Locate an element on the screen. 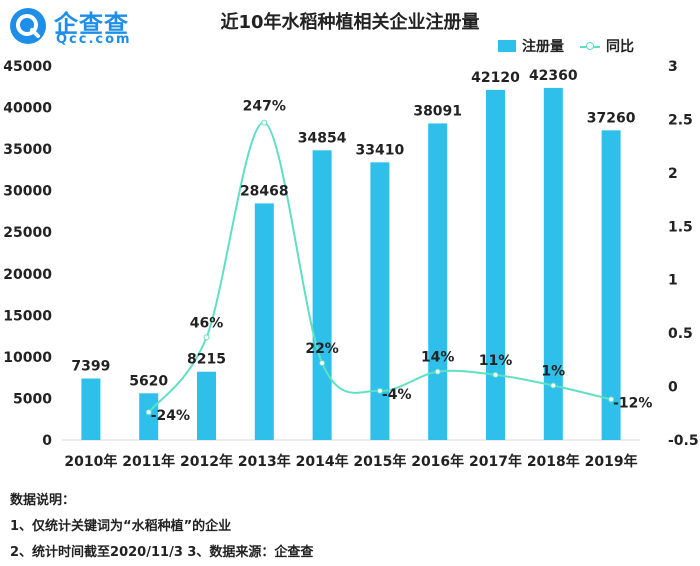 This screenshot has height=566, width=700. bar-value-label: 34854 is located at coordinates (322, 138).